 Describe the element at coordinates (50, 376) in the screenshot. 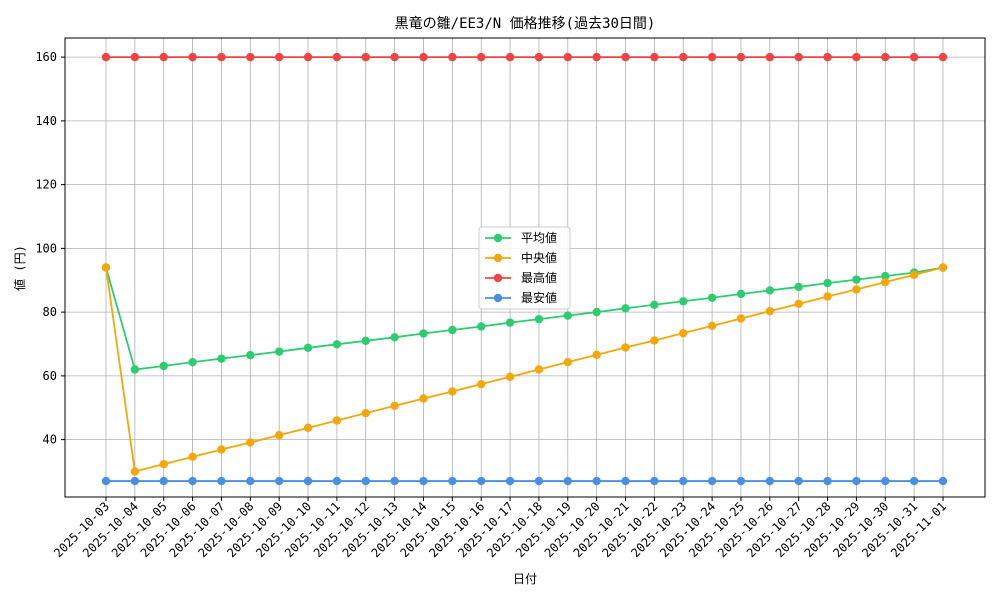

I see `y-tick-label: 60` at that location.